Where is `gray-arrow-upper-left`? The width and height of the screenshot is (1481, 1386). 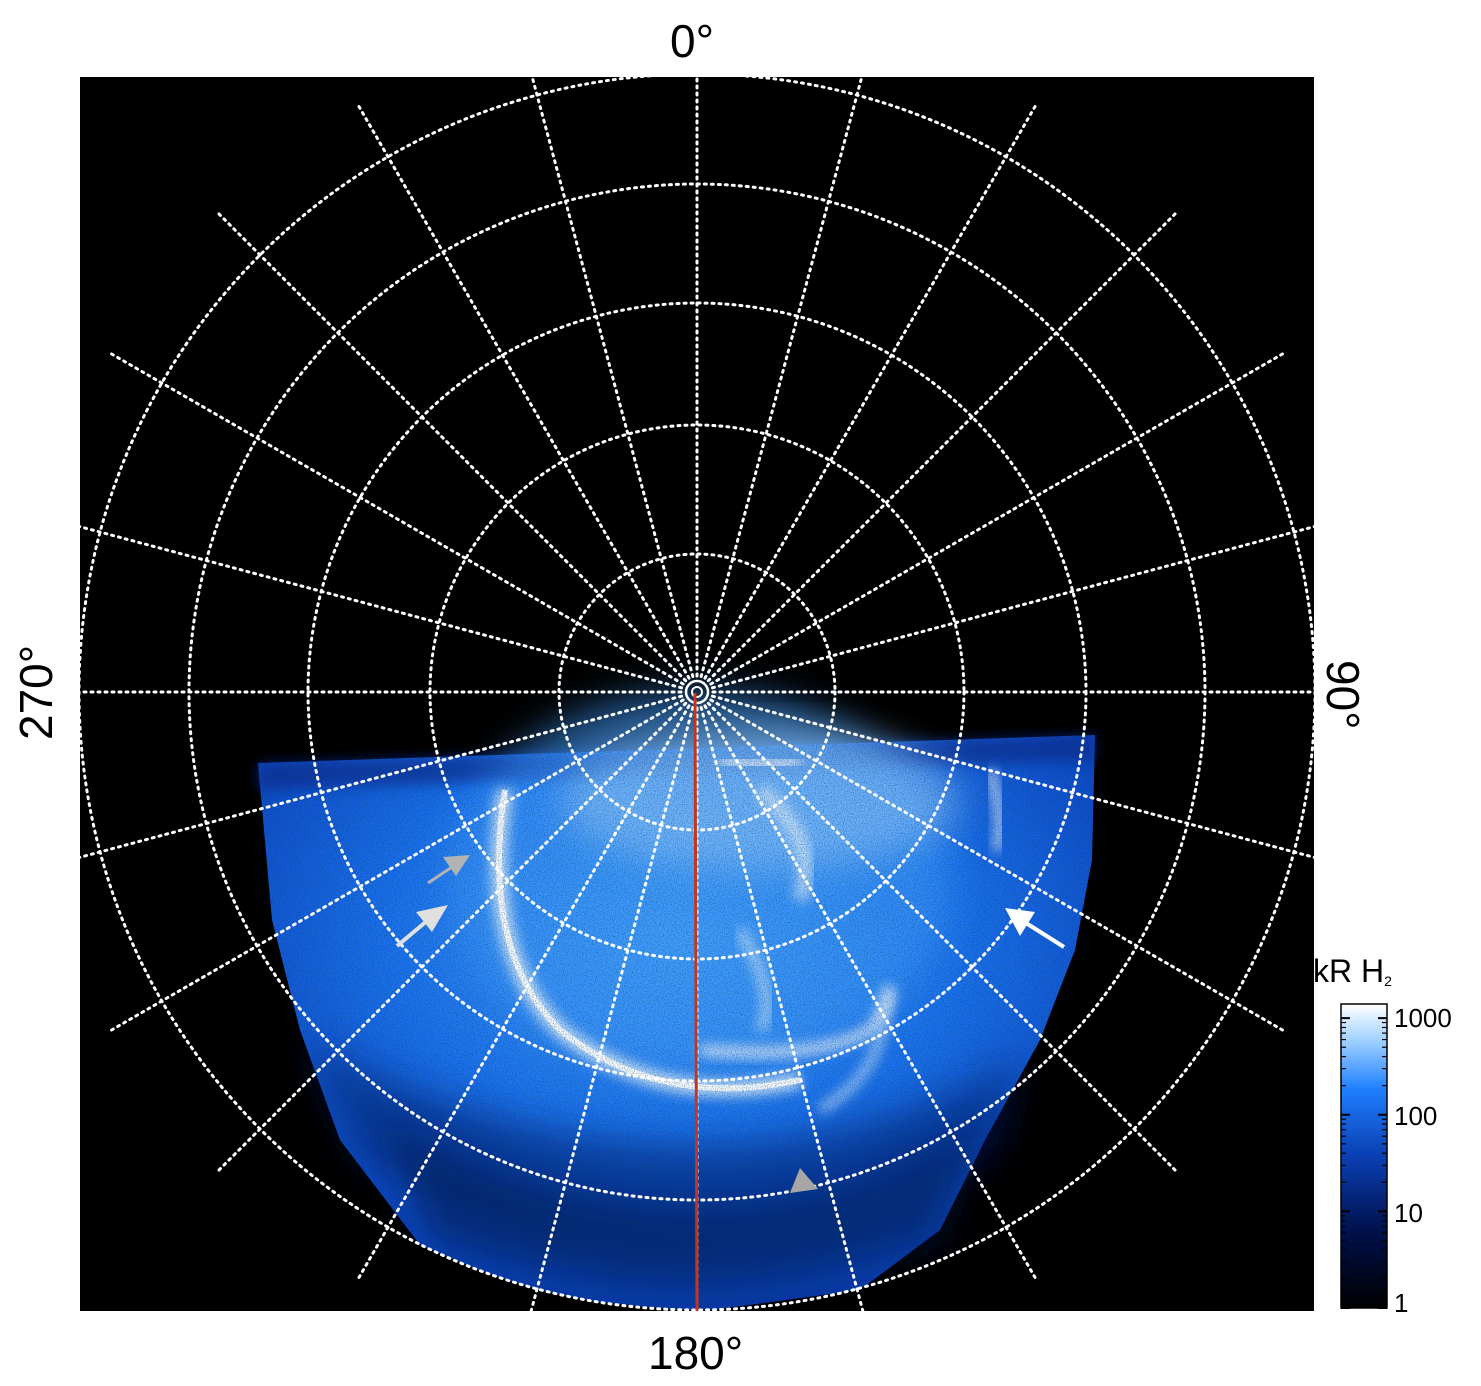 gray-arrow-upper-left is located at coordinates (448, 870).